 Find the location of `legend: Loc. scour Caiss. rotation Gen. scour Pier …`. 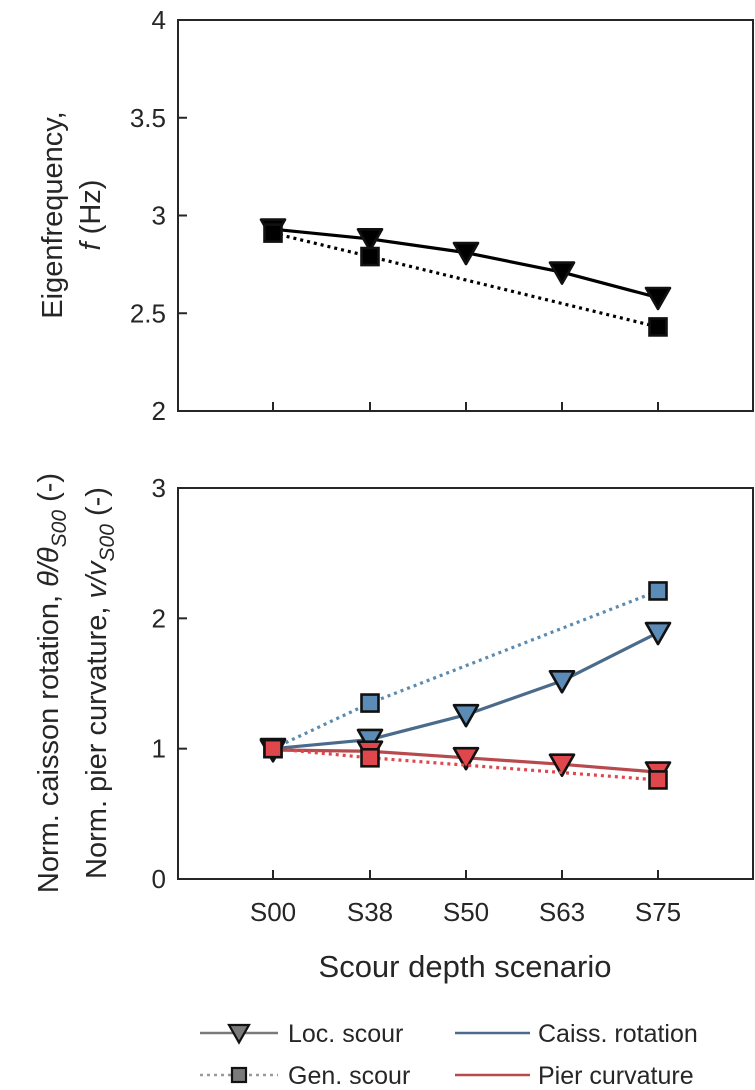

legend: Loc. scour Caiss. rotation Gen. scour Pier … is located at coordinates (449, 1055).